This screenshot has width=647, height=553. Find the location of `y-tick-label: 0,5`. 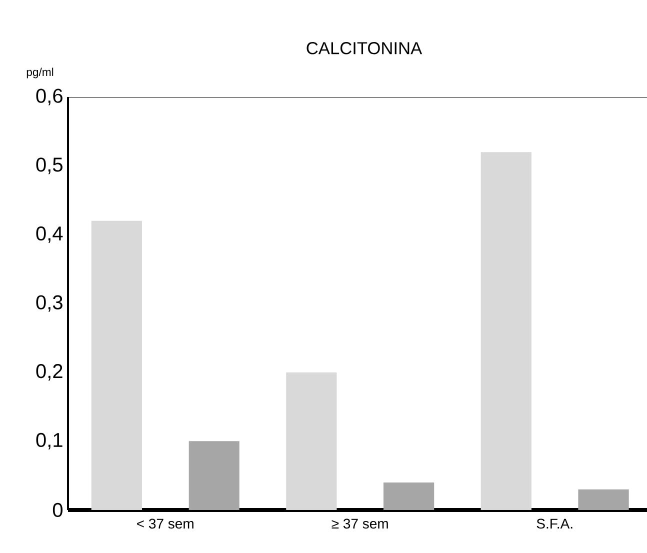

y-tick-label: 0,5 is located at coordinates (49, 166).